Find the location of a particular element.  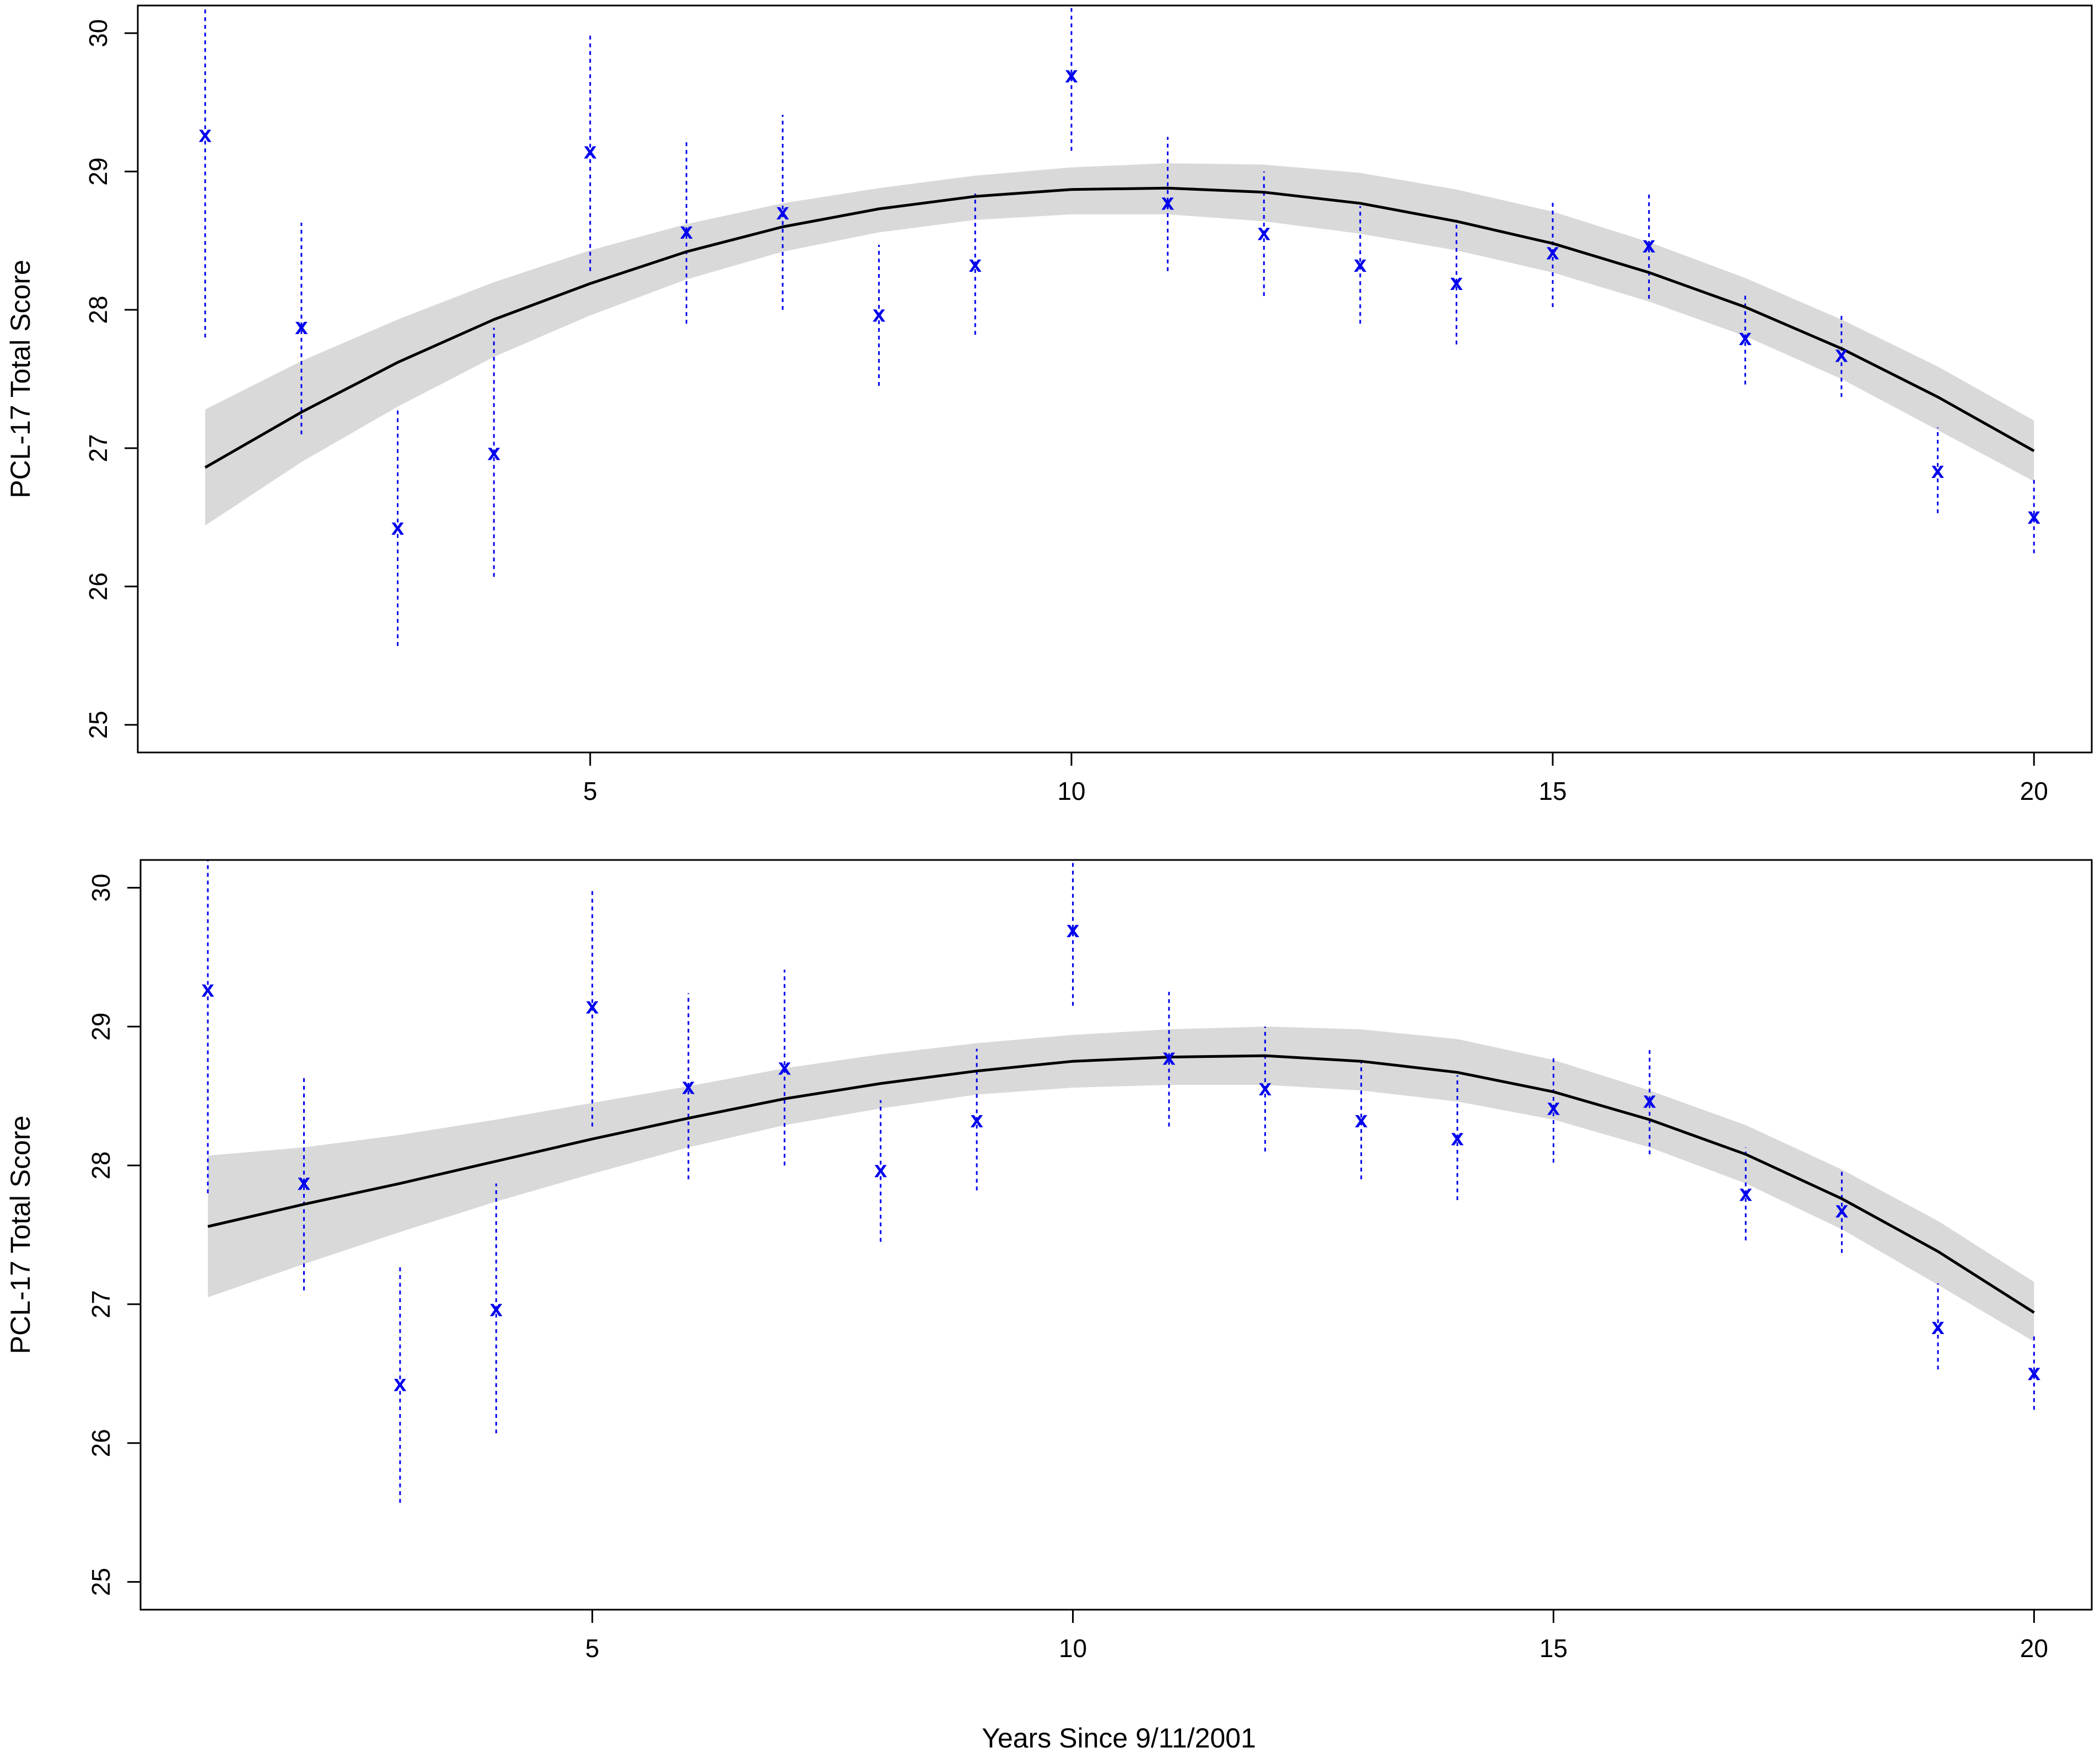

top-y-tick-label-28: 28 is located at coordinates (98, 310).